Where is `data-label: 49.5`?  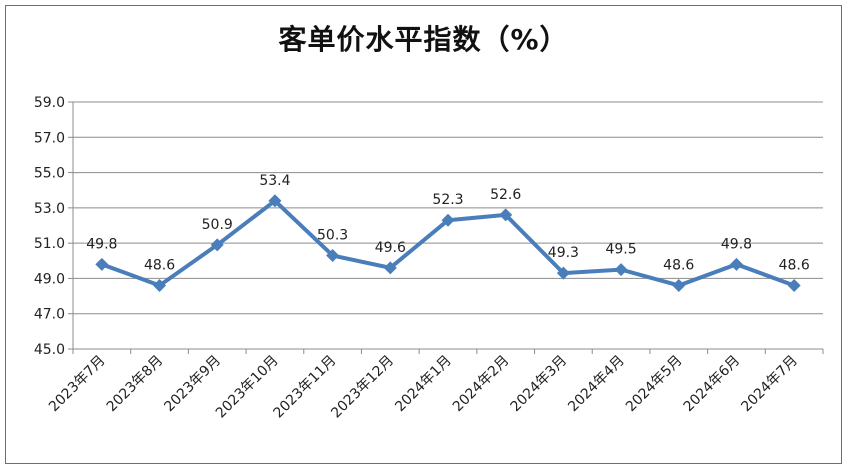
data-label: 49.5 is located at coordinates (620, 250).